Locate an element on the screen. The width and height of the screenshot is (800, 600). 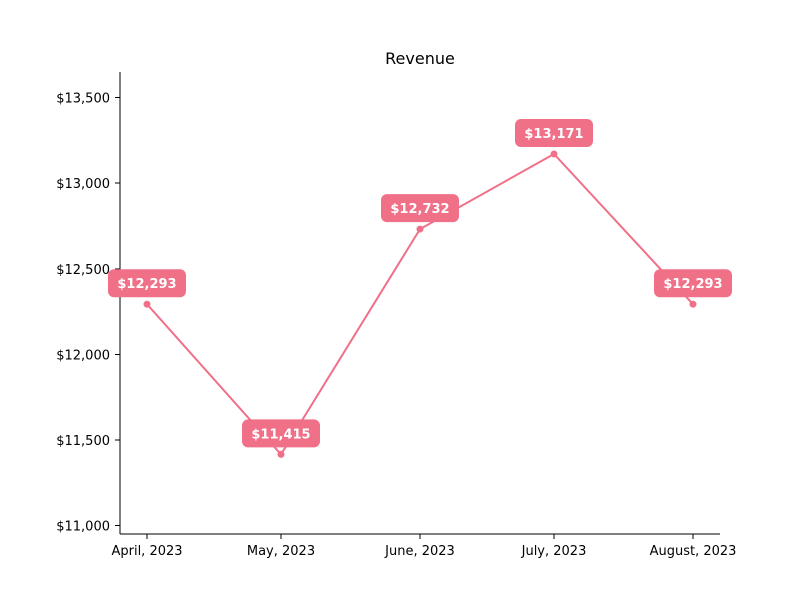
data-label: $13,171 is located at coordinates (554, 132).